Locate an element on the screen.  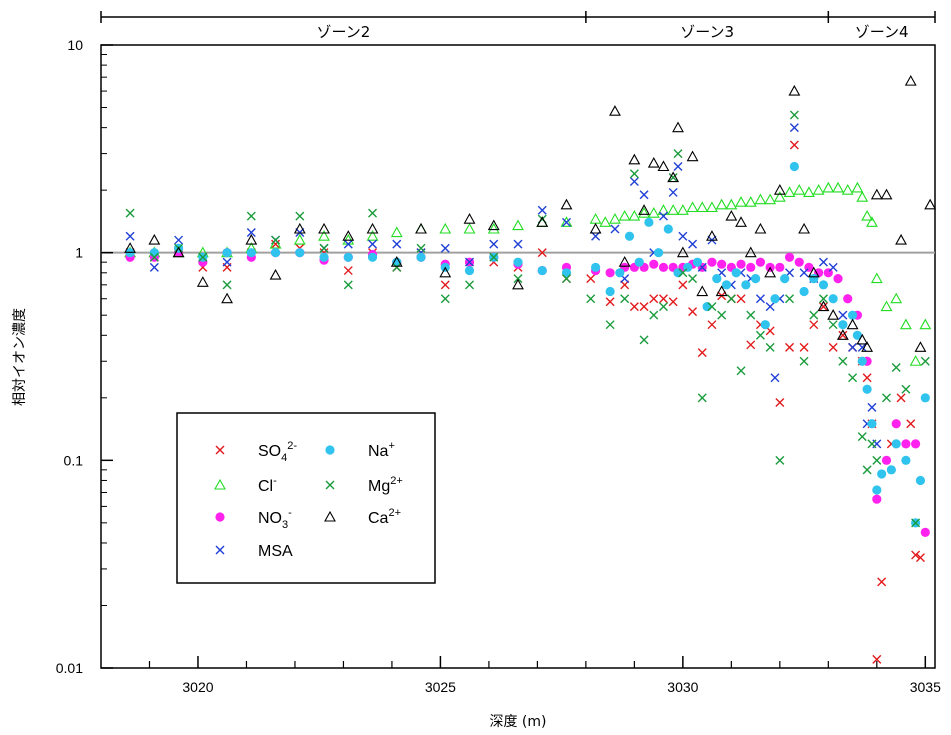
legend-label: Mg2+ is located at coordinates (385, 485).